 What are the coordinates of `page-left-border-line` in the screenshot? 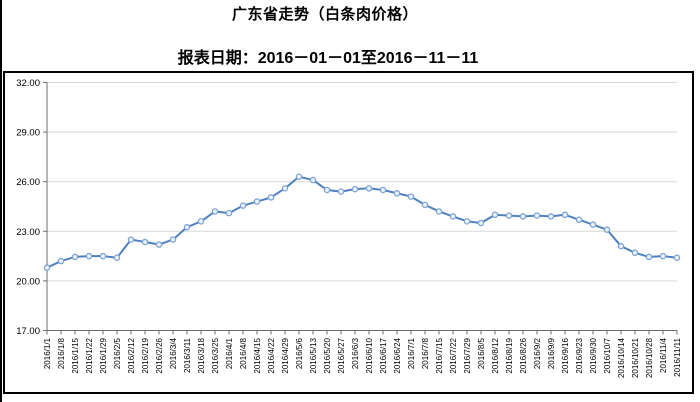 It's located at (1, 201).